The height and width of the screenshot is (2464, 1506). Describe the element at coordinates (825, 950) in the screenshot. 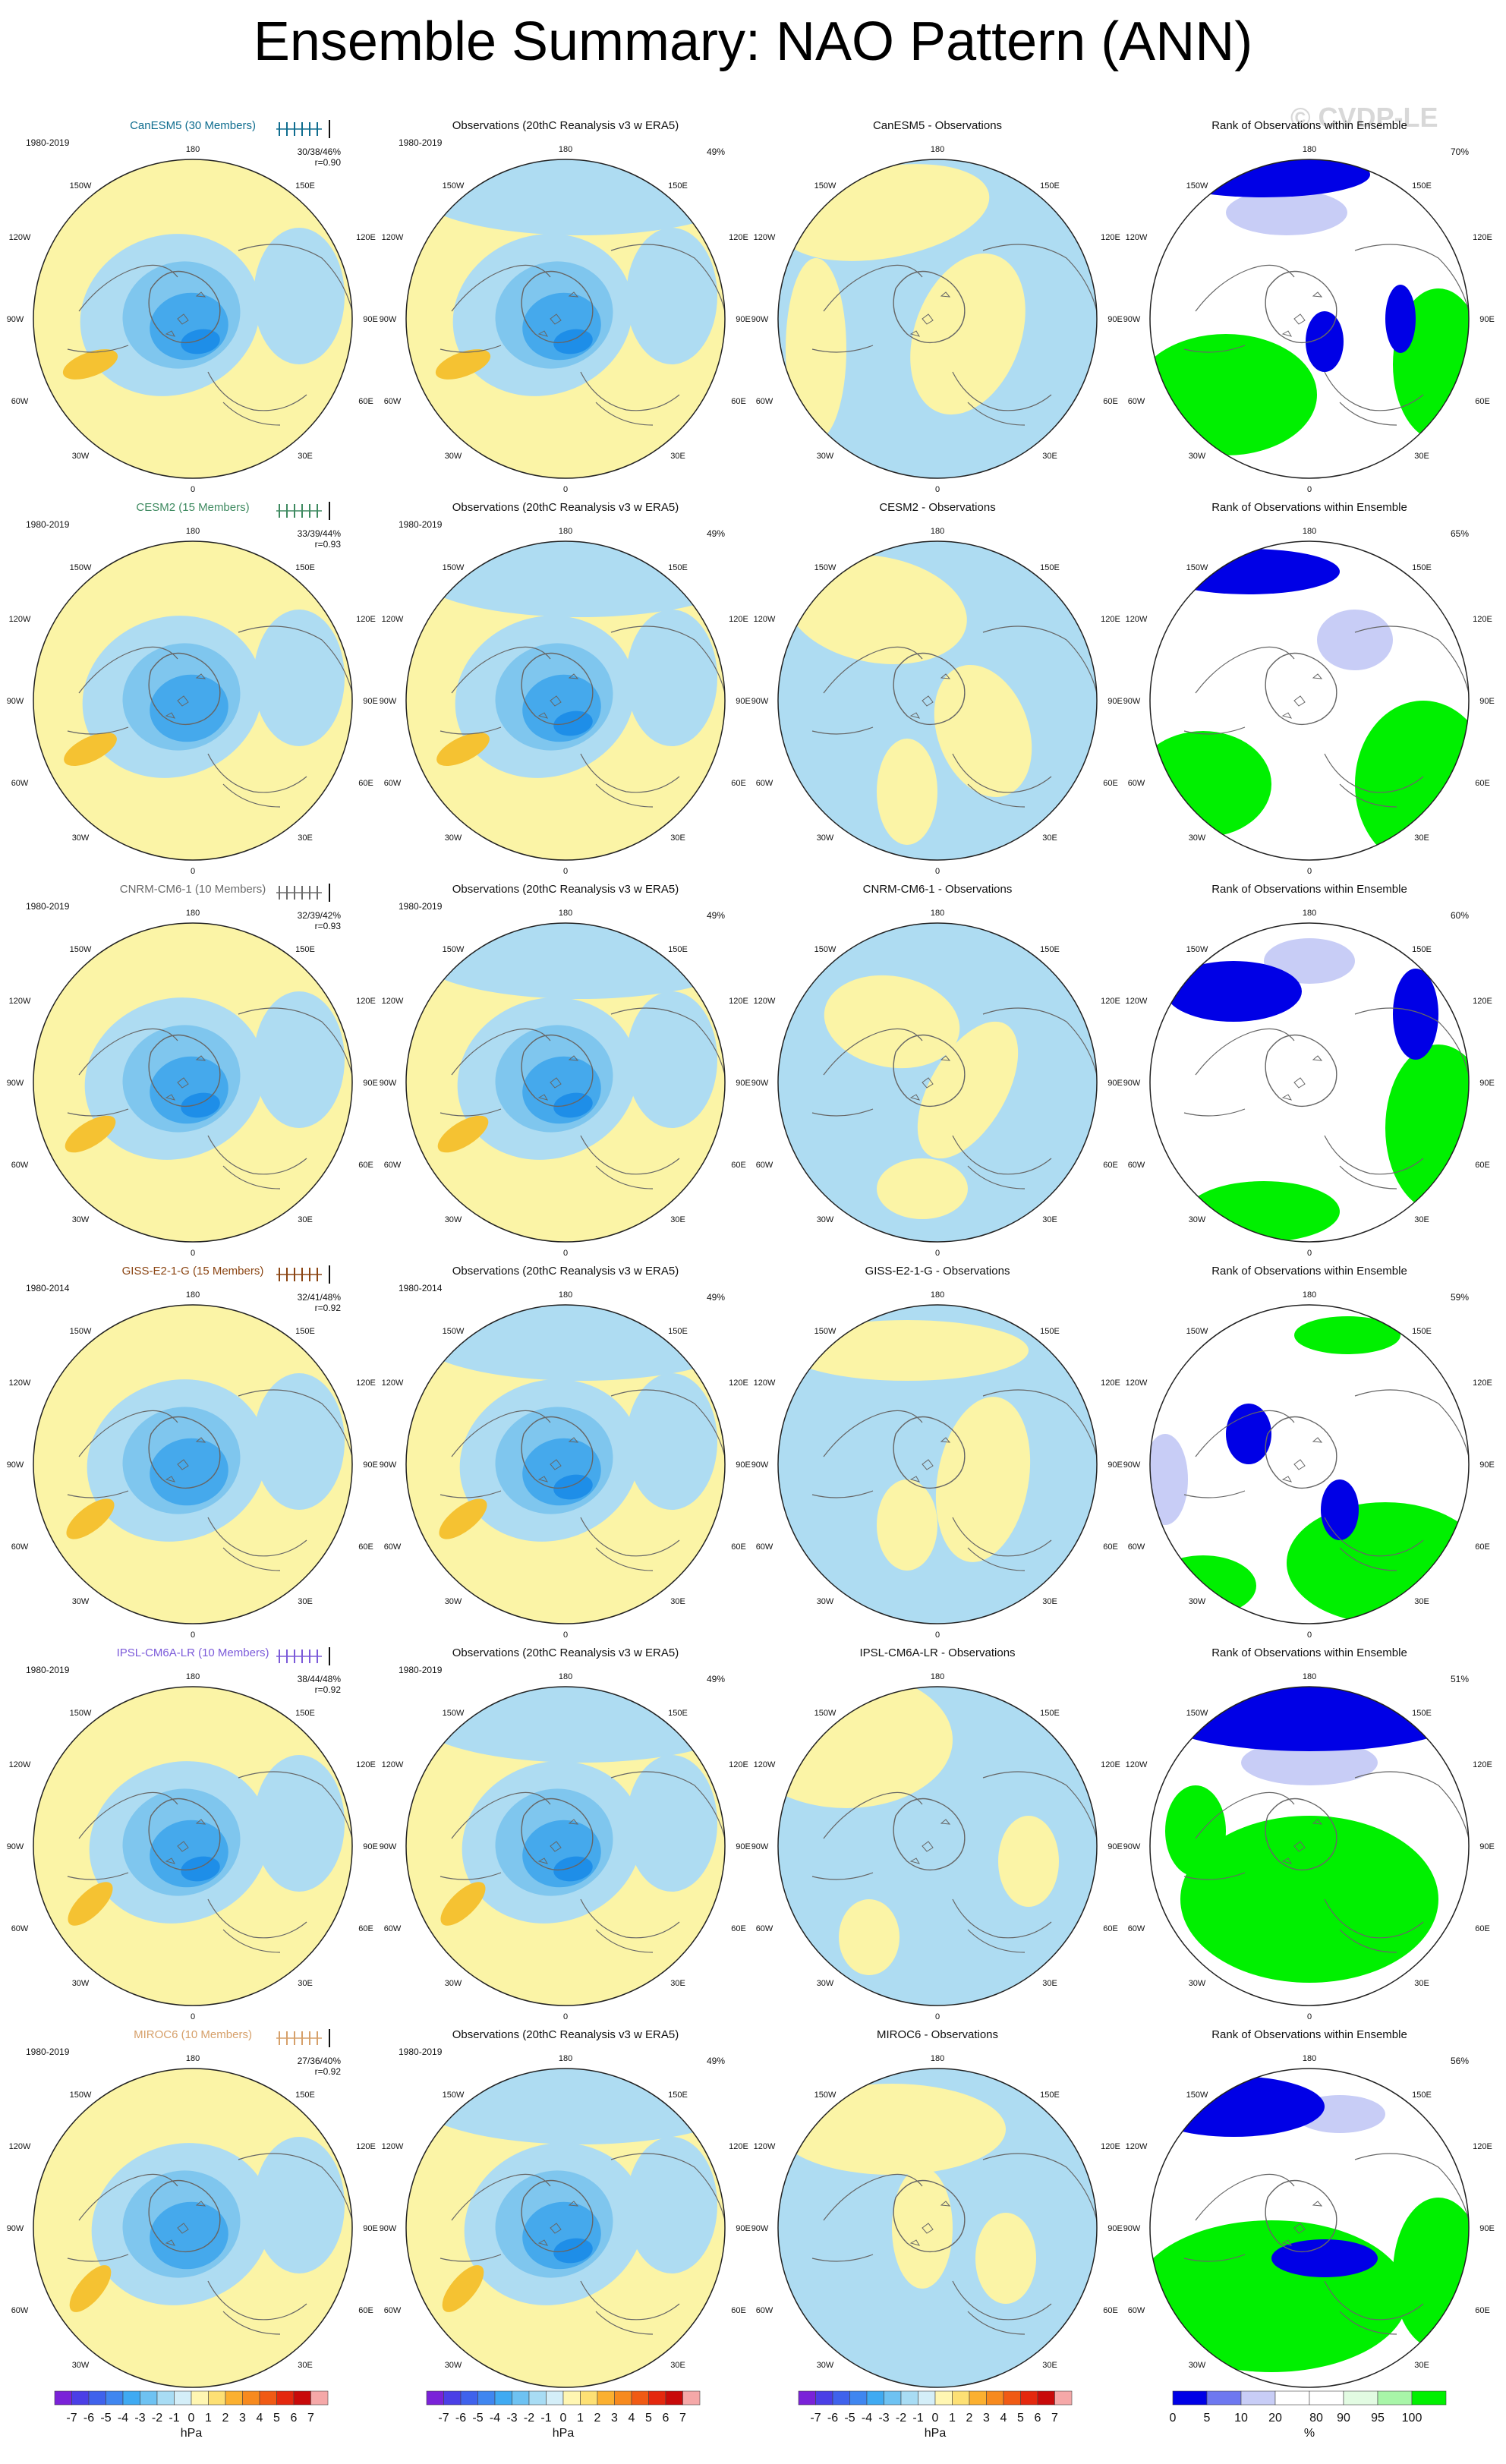

I see `lon-label-tl: 150W` at that location.